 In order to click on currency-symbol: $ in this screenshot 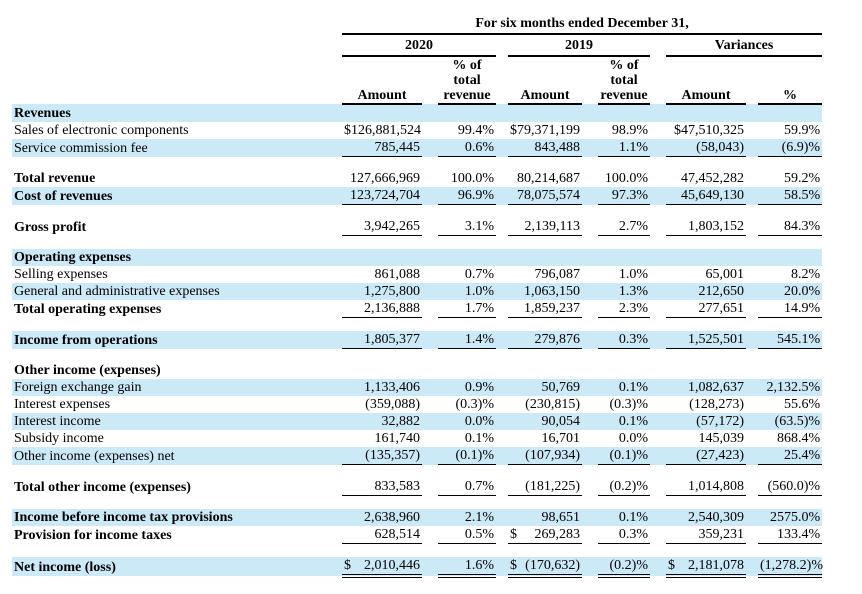, I will do `click(347, 565)`.